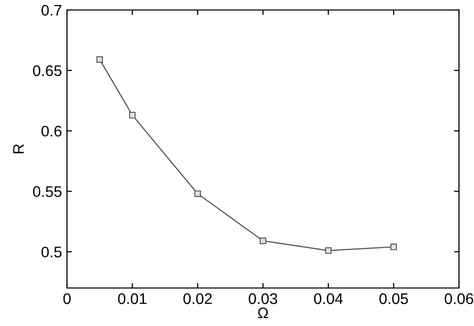  What do you see at coordinates (263, 298) in the screenshot?
I see `x-tick-label: 0.03` at bounding box center [263, 298].